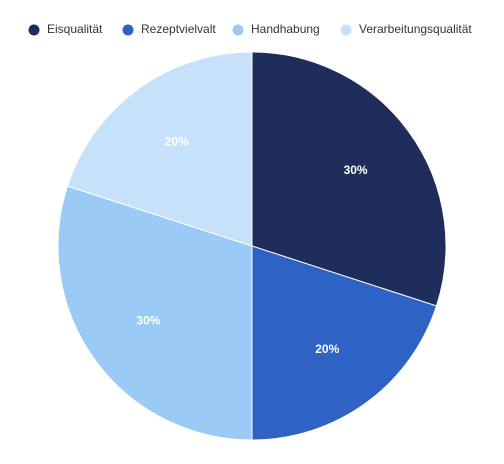 The width and height of the screenshot is (504, 464). What do you see at coordinates (75, 29) in the screenshot?
I see `legend-label-0: Eisqualität` at bounding box center [75, 29].